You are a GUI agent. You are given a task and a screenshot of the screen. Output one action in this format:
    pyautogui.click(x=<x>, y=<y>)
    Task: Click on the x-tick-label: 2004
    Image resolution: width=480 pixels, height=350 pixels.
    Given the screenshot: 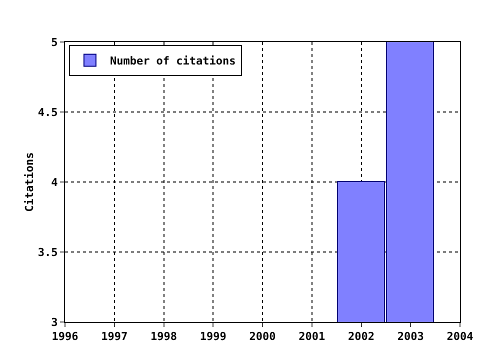 What is the action you would take?
    pyautogui.click(x=460, y=337)
    